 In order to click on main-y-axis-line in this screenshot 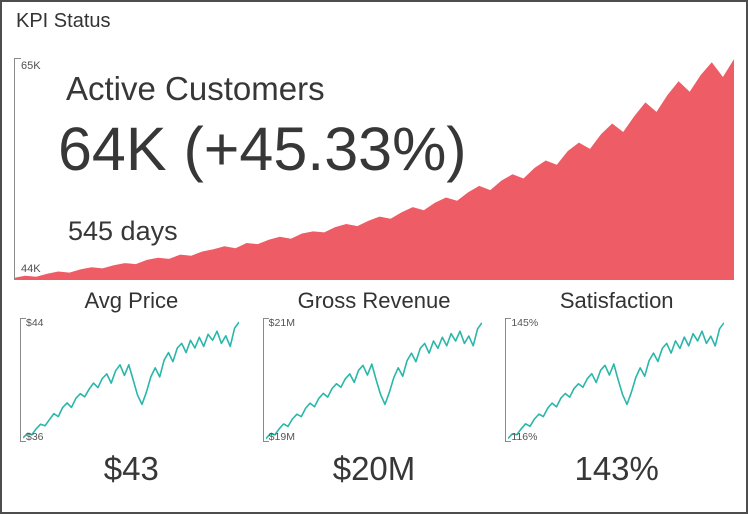, I will do `click(14, 169)`.